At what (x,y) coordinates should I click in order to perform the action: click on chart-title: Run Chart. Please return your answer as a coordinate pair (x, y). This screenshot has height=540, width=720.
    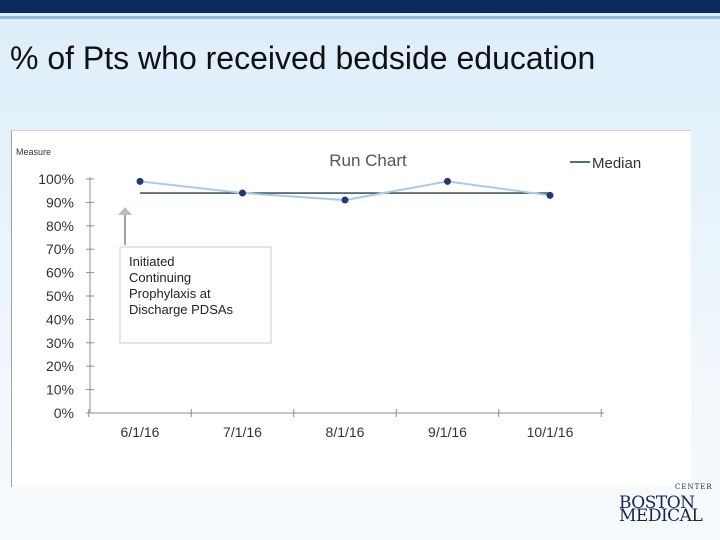
    Looking at the image, I should click on (368, 160).